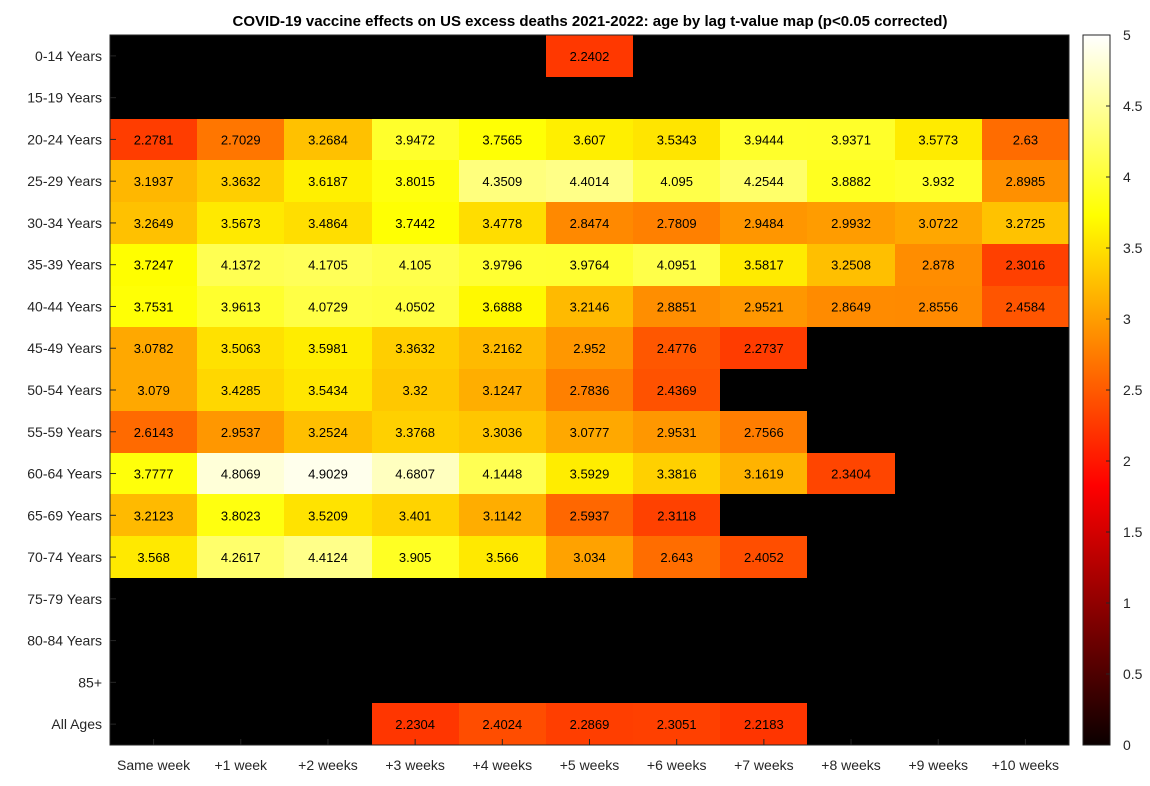 The width and height of the screenshot is (1150, 786). Describe the element at coordinates (677, 724) in the screenshot. I see `cell-value-label: 2.3051` at that location.